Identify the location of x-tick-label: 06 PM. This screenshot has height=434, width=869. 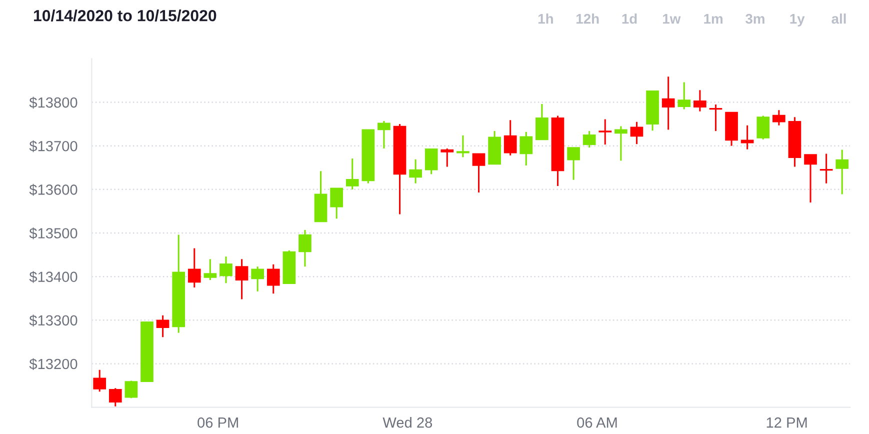
(218, 422).